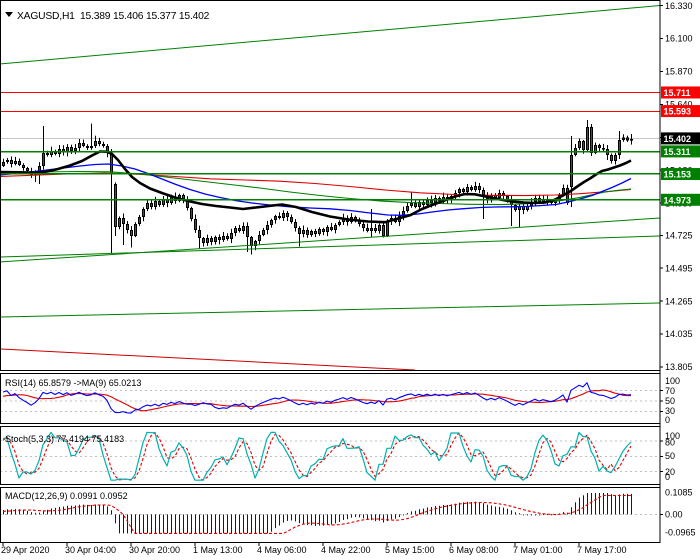  What do you see at coordinates (678, 112) in the screenshot?
I see `svg-text: 15.593` at bounding box center [678, 112].